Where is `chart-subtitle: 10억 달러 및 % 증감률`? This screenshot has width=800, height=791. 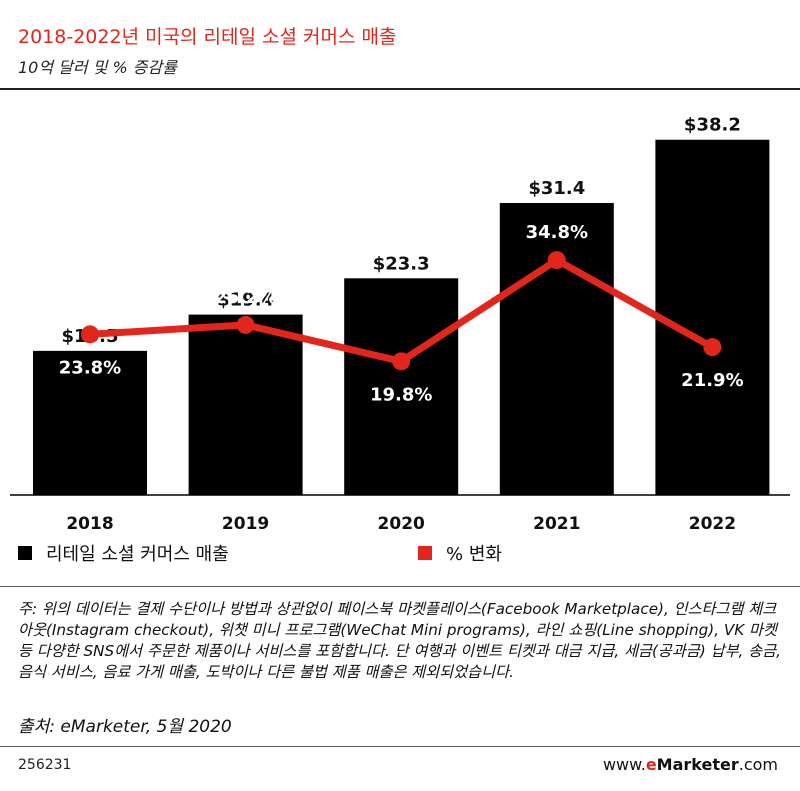 chart-subtitle: 10억 달러 및 % 증감률 is located at coordinates (97, 67).